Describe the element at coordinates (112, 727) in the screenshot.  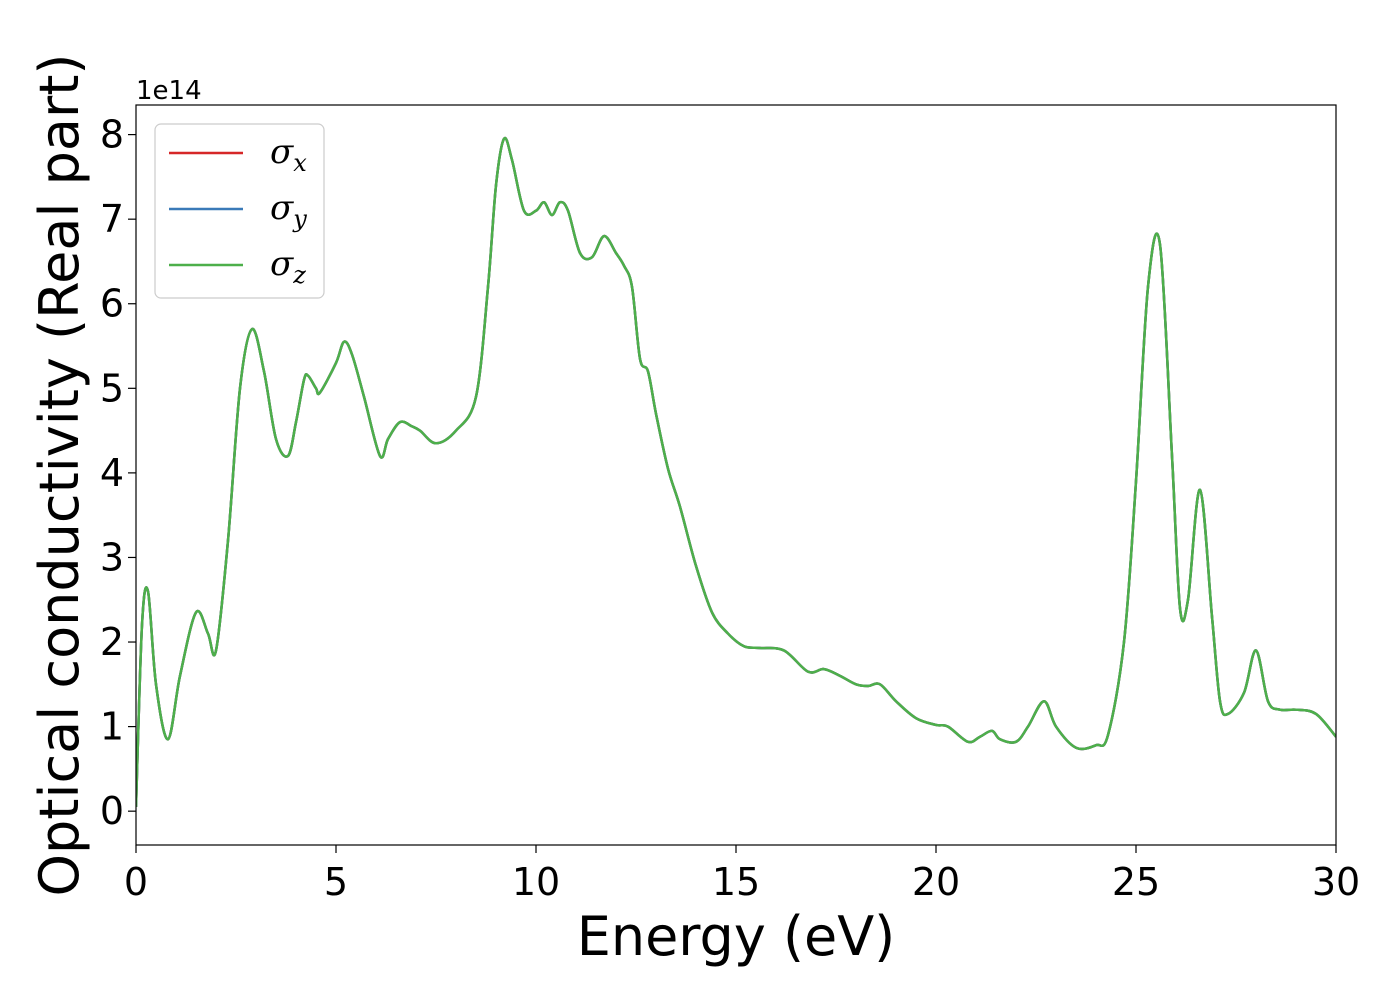
I see `y-tick-label: 1` at that location.